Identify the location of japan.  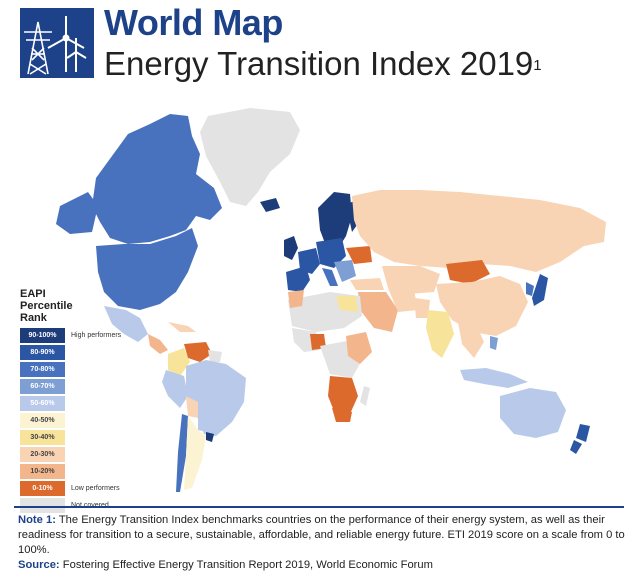
(540, 290).